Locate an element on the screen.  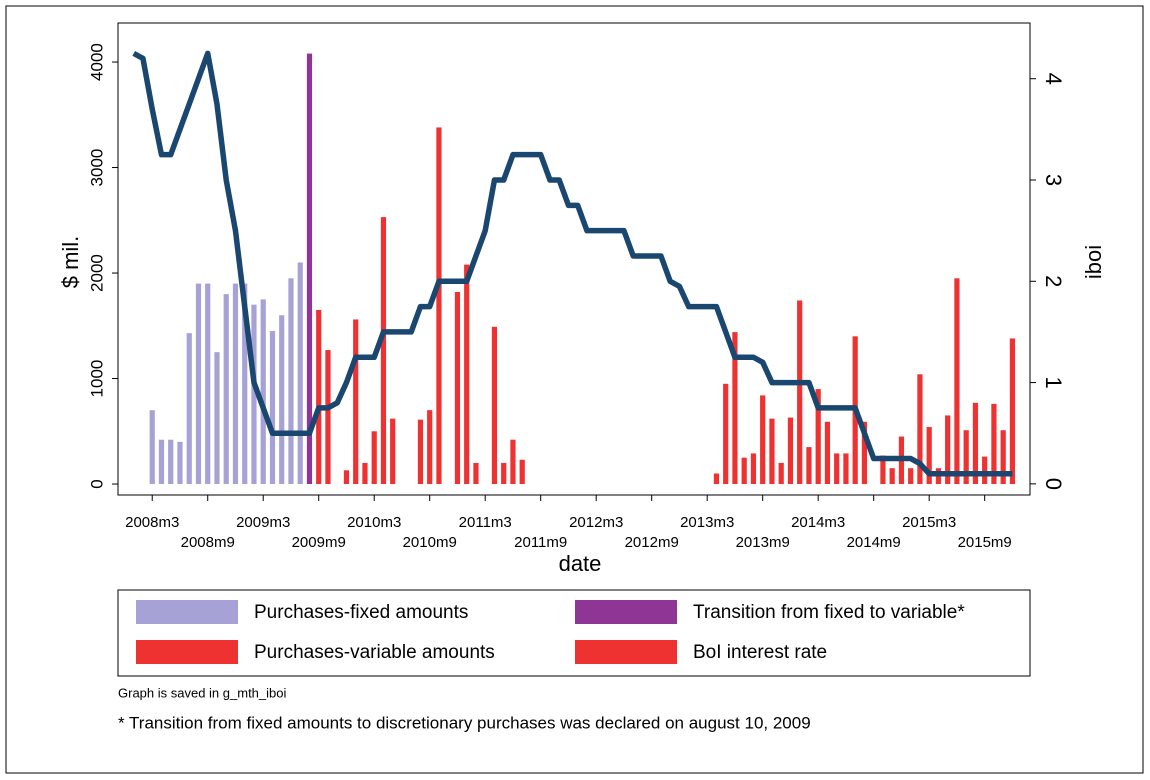
x-tick-label: 2014m9 is located at coordinates (874, 542).